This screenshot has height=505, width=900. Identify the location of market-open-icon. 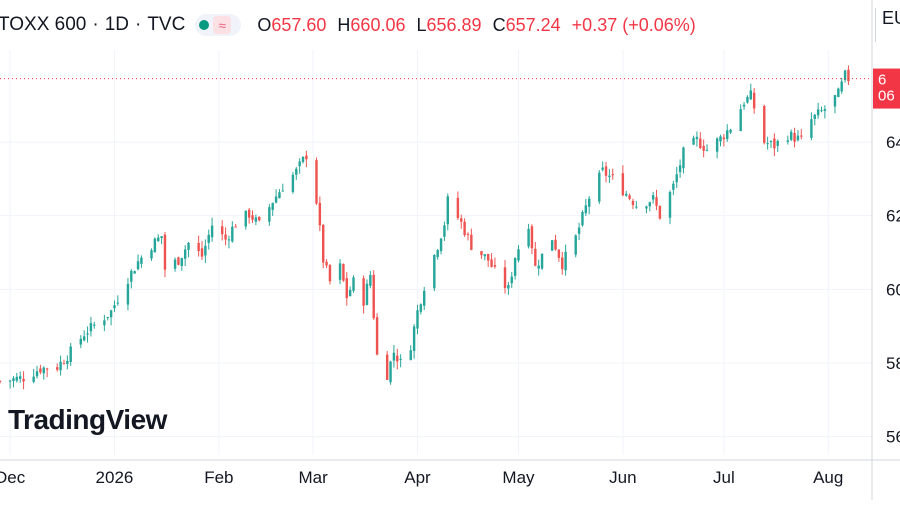
(204, 25).